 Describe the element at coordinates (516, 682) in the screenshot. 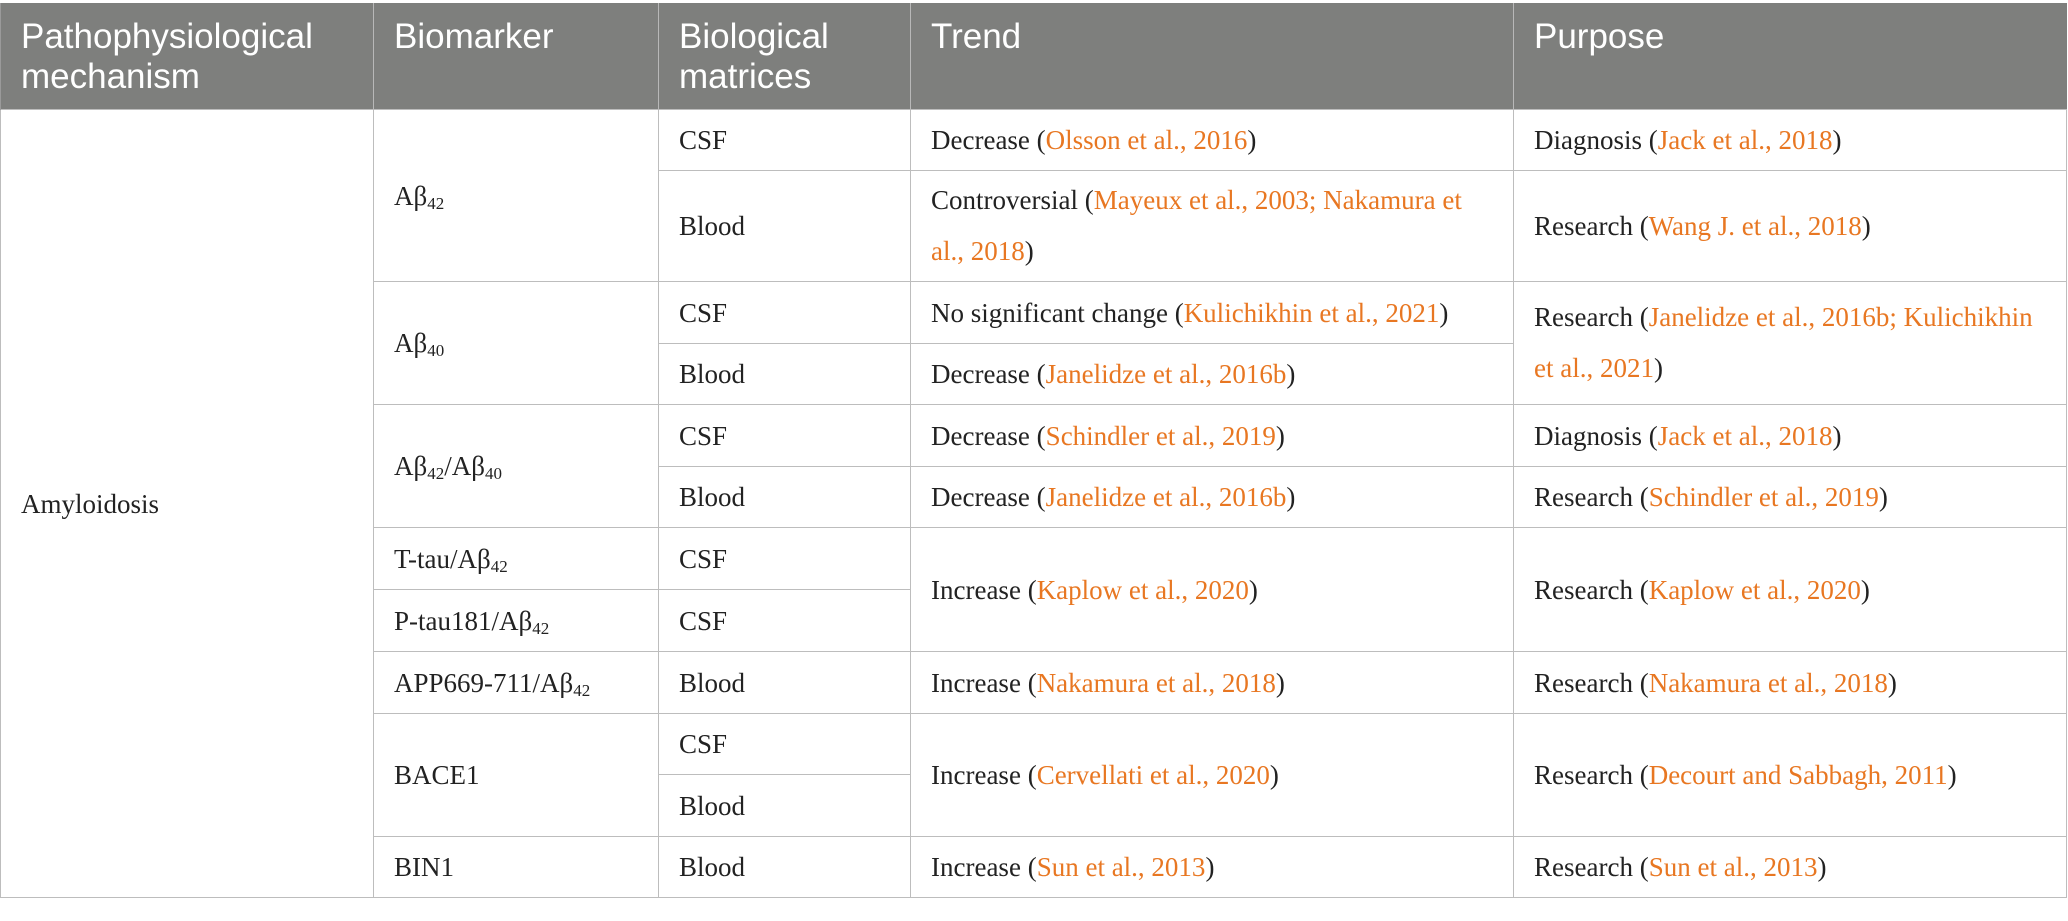

I see `biomarker-cell: APP669-711/Aβ42` at that location.